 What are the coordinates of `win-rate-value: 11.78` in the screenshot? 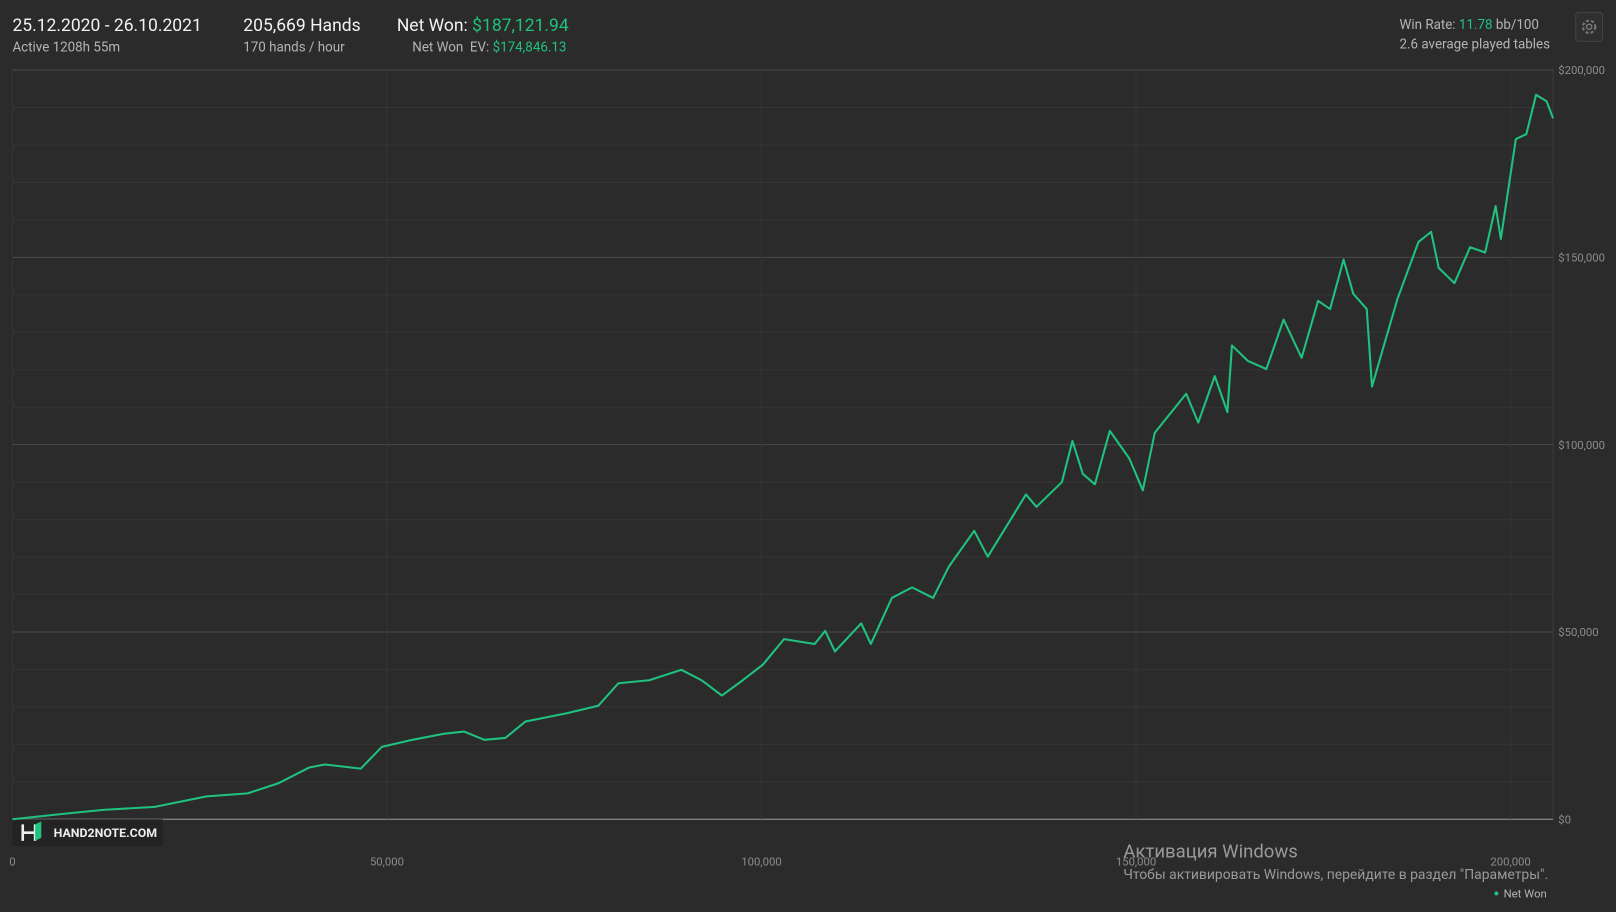 It's located at (1476, 25).